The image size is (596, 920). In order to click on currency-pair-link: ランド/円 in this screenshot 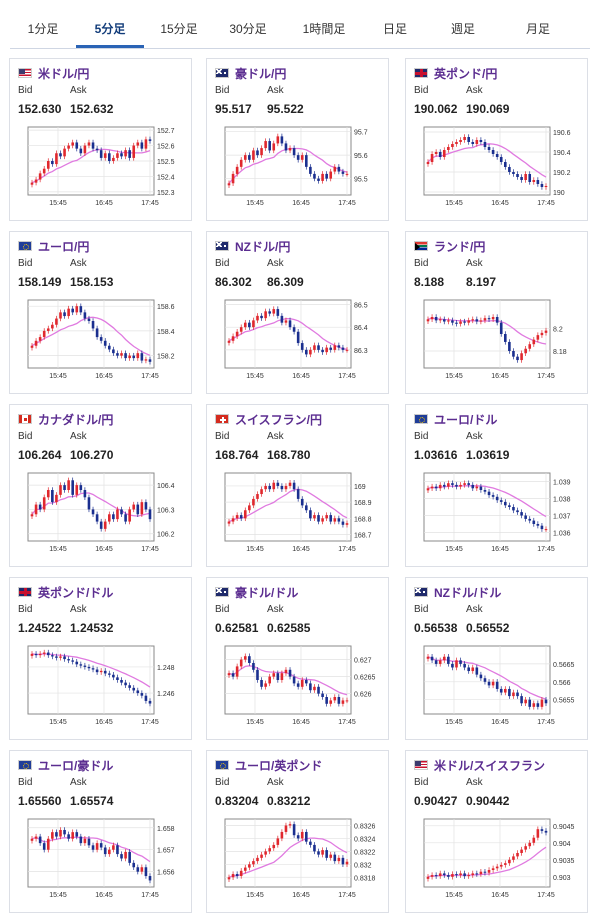, I will do `click(460, 246)`.